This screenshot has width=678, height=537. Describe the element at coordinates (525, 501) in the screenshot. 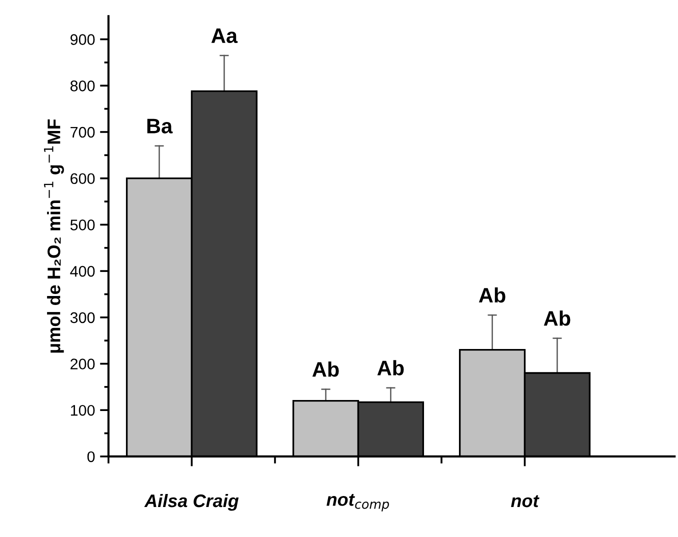

I see `x-tick-label: not` at that location.